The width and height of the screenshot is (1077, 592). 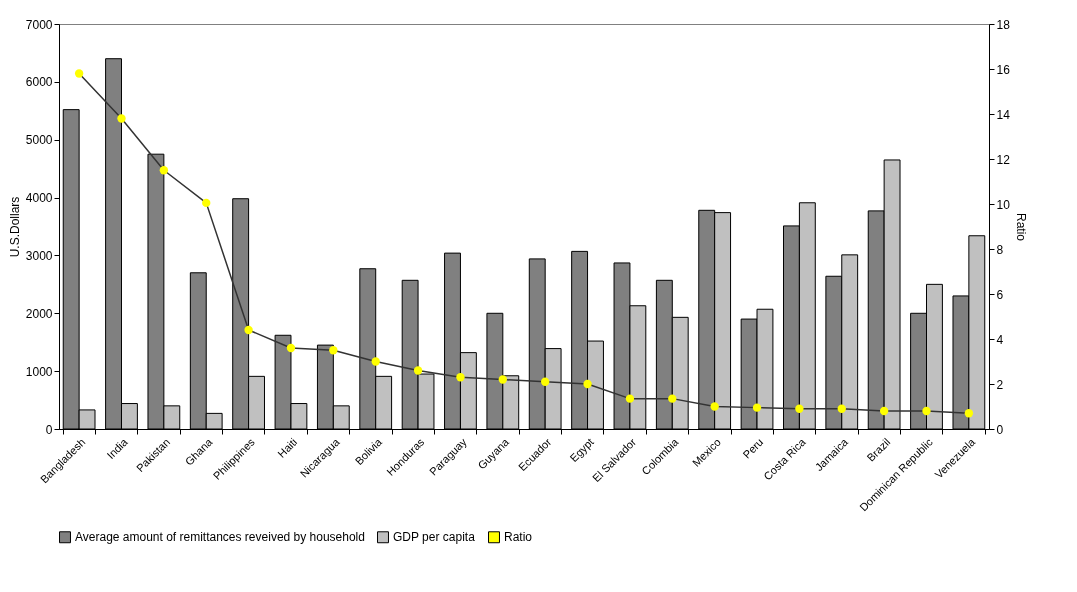 I want to click on y2-tick-label: 18, so click(x=1003, y=24).